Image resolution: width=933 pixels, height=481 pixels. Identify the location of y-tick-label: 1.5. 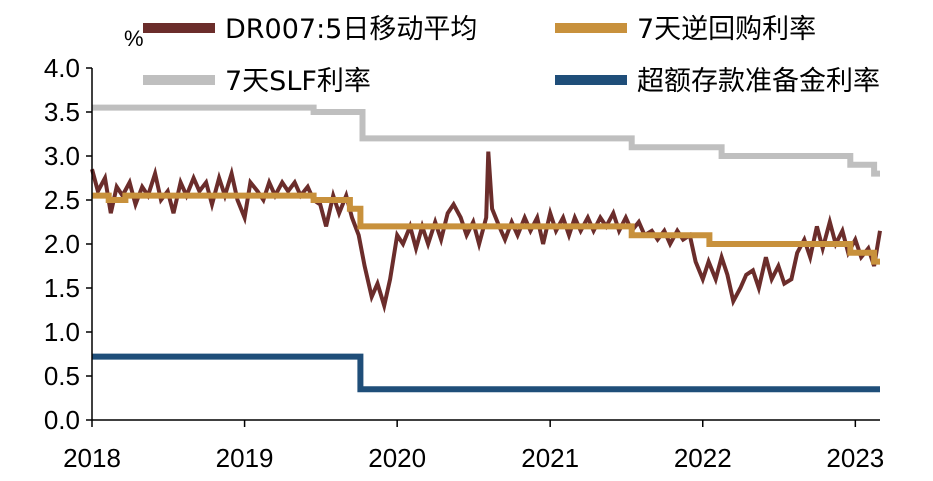
(62, 288).